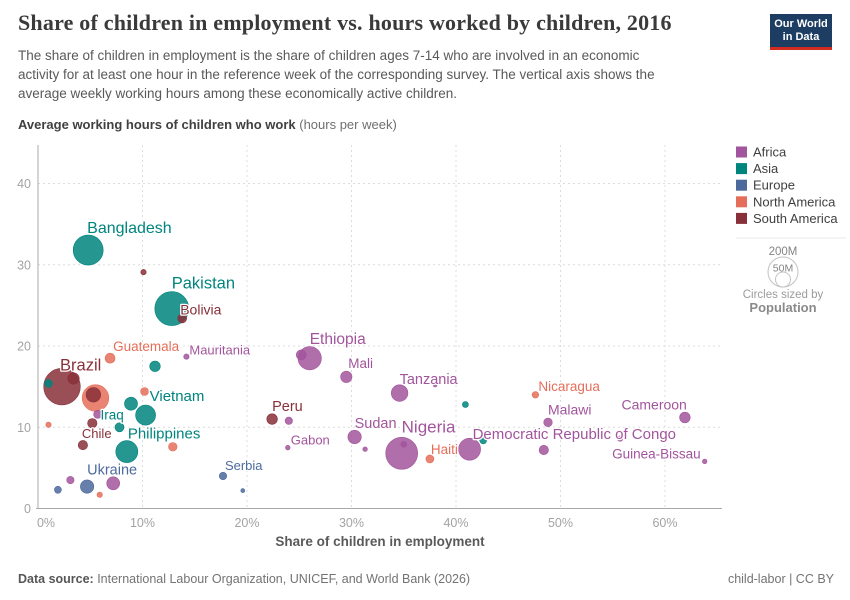 Image resolution: width=850 pixels, height=600 pixels. I want to click on bubble-peru, so click(272, 419).